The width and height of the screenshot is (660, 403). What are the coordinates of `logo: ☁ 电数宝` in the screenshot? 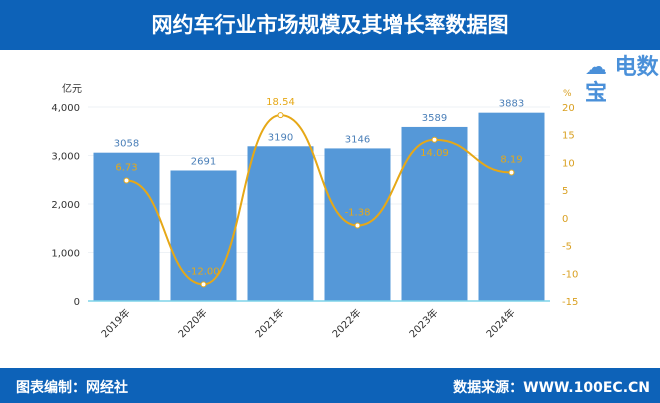 It's located at (622, 80).